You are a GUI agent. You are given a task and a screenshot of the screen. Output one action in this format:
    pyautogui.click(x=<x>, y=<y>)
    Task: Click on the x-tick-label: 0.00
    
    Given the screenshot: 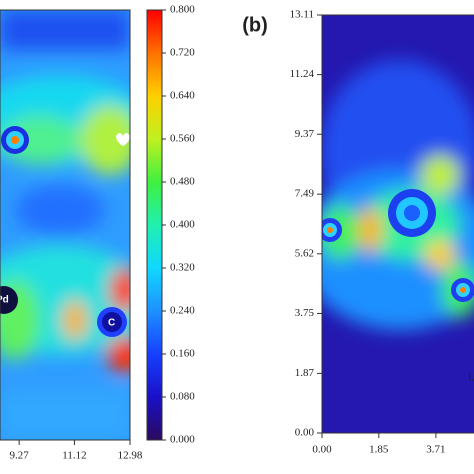 What is the action you would take?
    pyautogui.click(x=322, y=450)
    